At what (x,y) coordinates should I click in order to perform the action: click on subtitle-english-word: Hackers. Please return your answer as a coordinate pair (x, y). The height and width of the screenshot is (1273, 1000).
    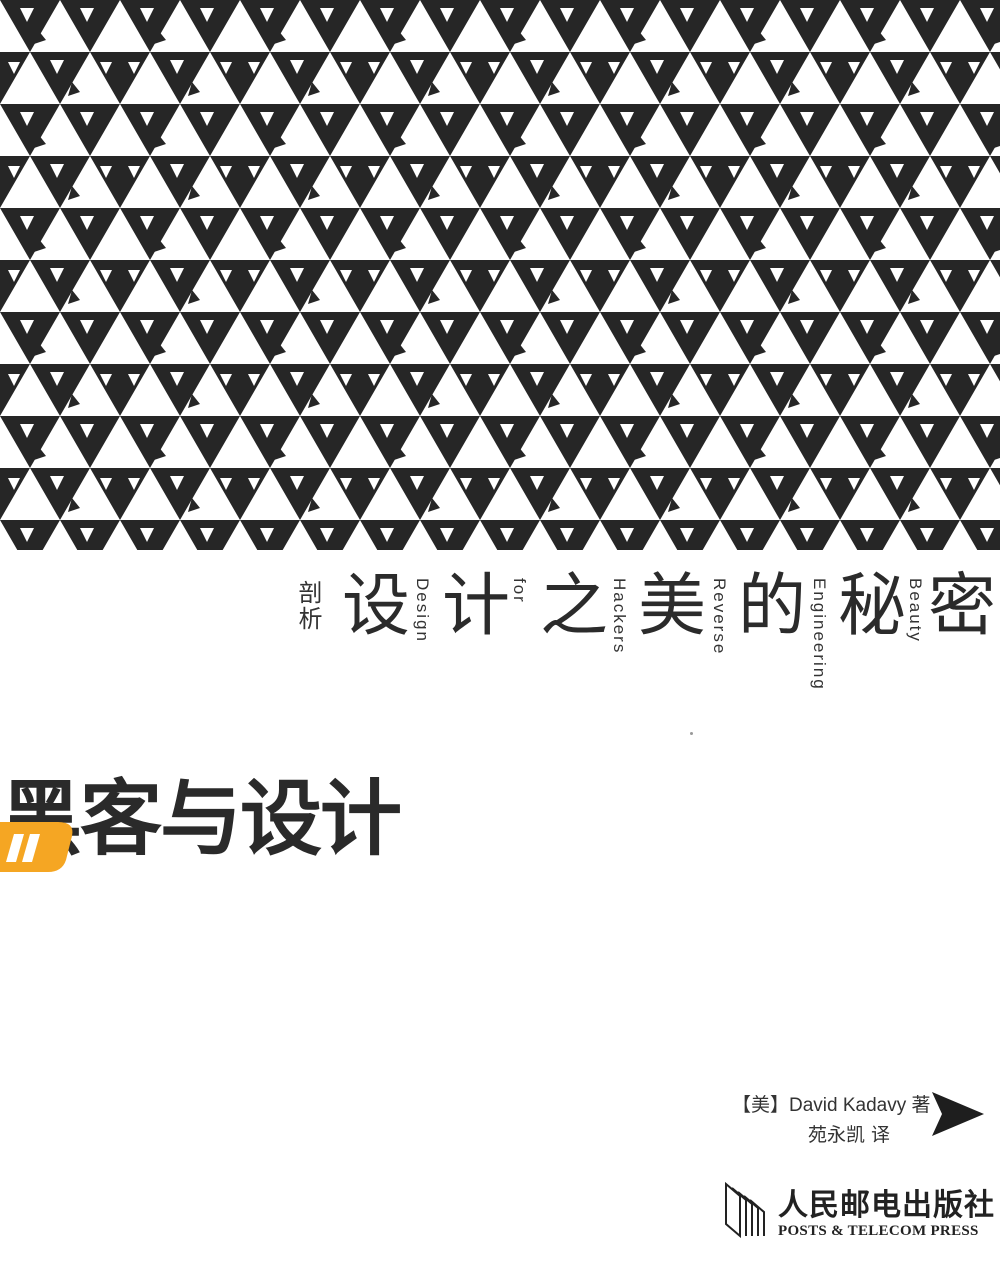
    Looking at the image, I should click on (619, 616).